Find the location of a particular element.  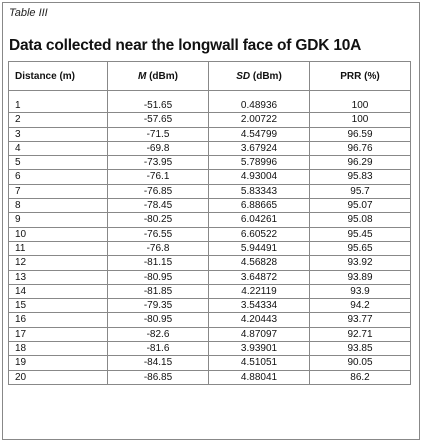

cell-prr: 93.85 is located at coordinates (360, 349).